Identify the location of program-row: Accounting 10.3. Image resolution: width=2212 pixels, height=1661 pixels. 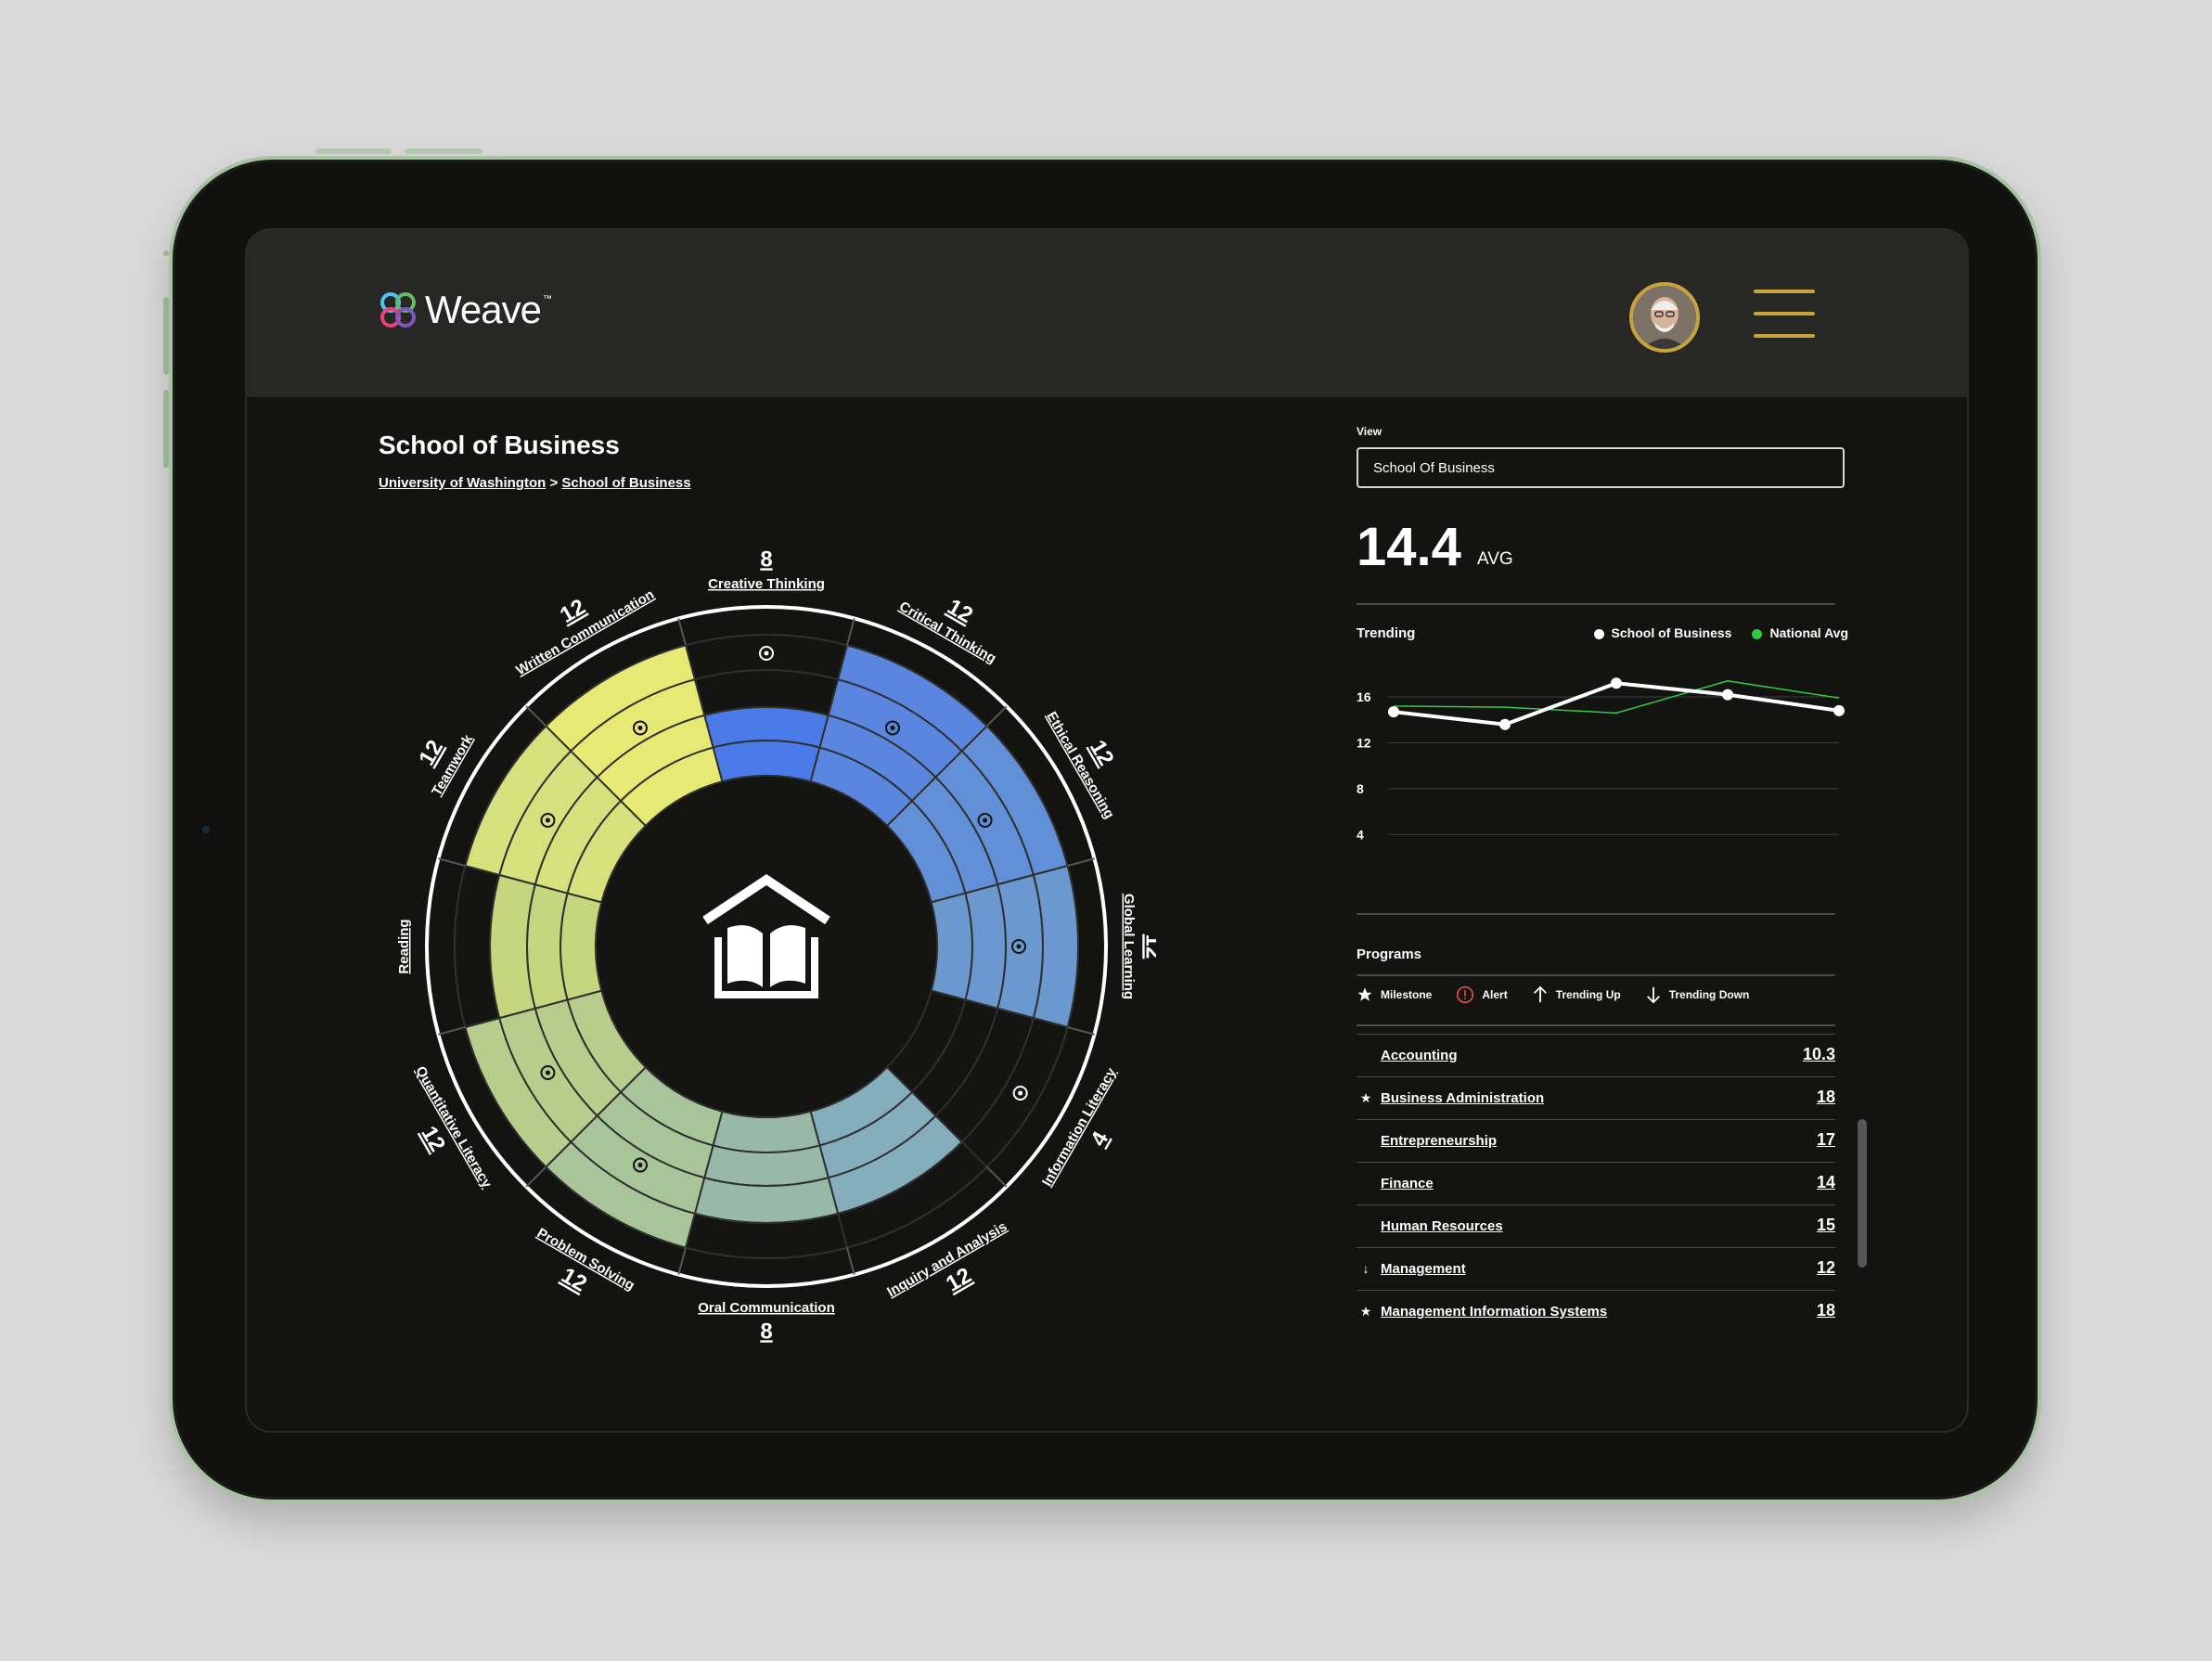
(1596, 1055).